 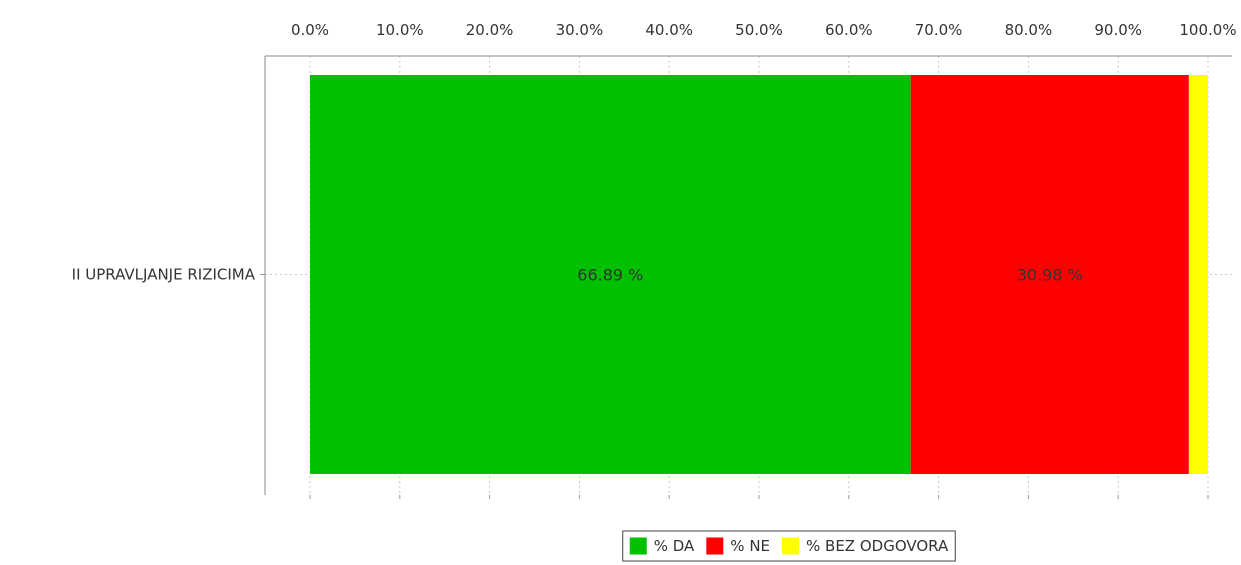 I want to click on data-label: 30.98 %, so click(x=1050, y=275).